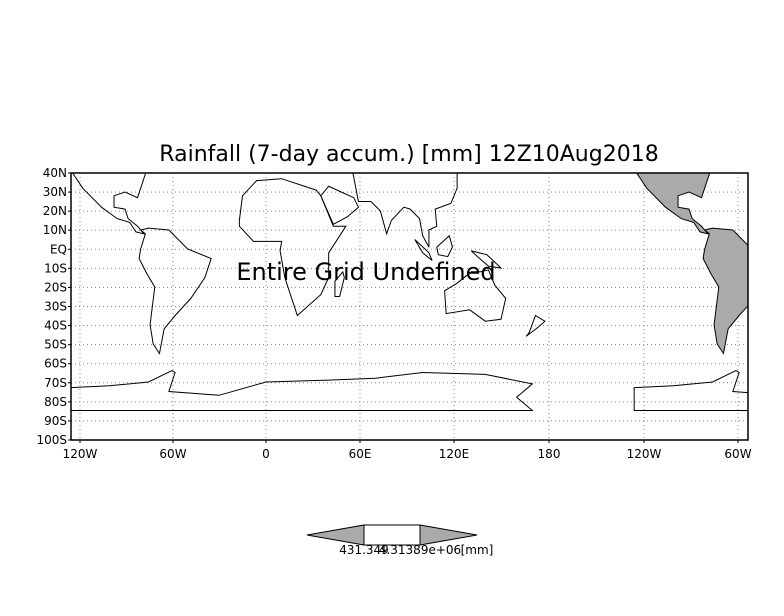  Describe the element at coordinates (55, 345) in the screenshot. I see `lat-label: 50S` at that location.